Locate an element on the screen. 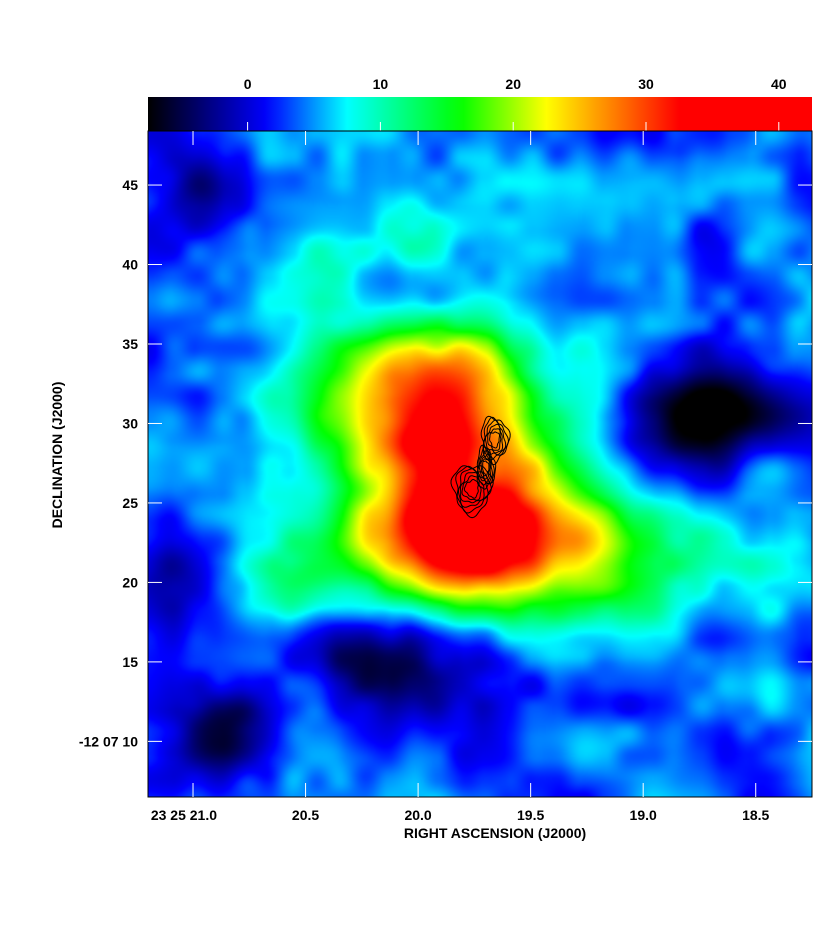 The height and width of the screenshot is (940, 830). x-tick-label: 20.0 is located at coordinates (417, 815).